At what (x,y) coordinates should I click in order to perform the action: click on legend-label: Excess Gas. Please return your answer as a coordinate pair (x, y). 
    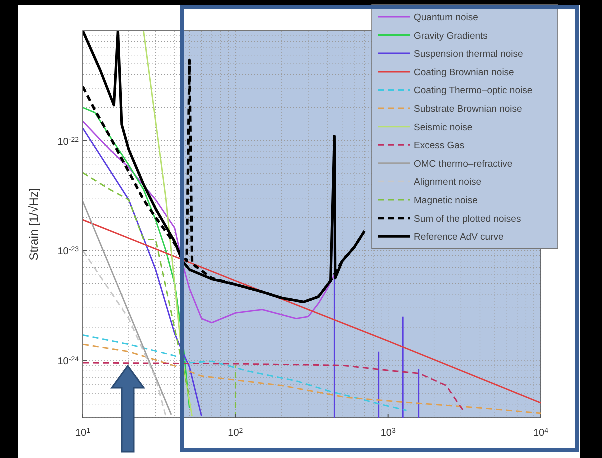
    Looking at the image, I should click on (439, 146).